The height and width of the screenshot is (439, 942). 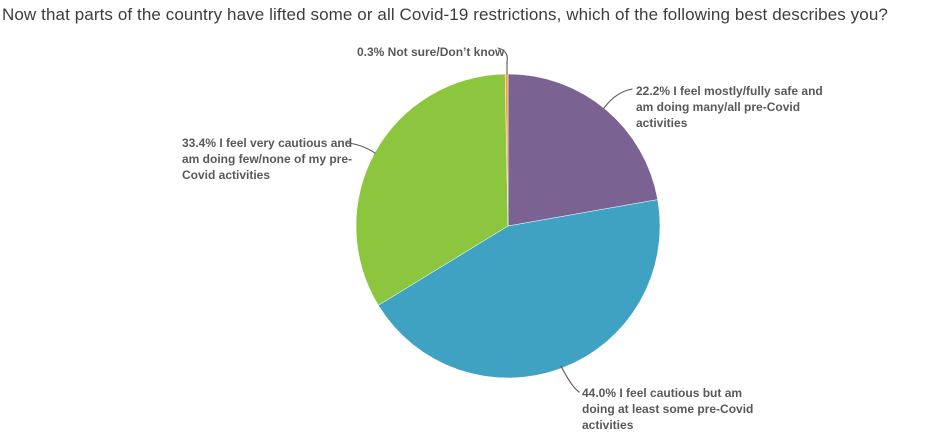 What do you see at coordinates (718, 107) in the screenshot?
I see `callout-line: am doing many/all pre-Covid` at bounding box center [718, 107].